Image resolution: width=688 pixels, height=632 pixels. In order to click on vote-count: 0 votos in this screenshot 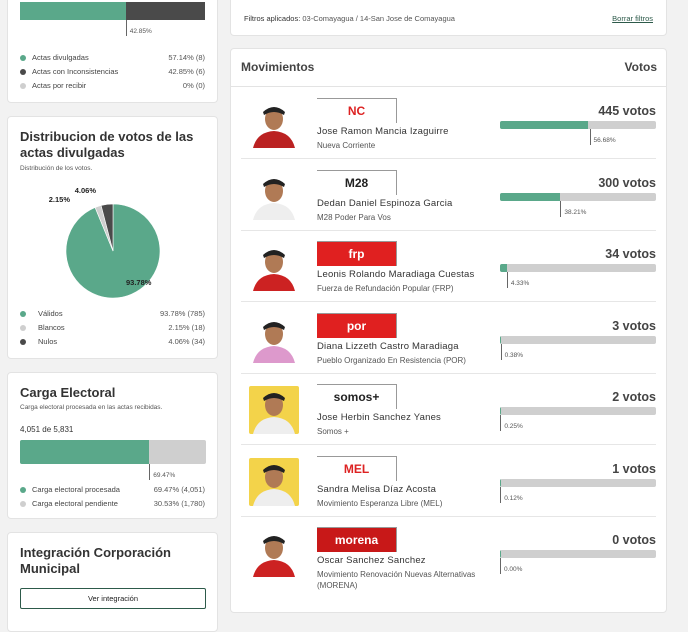, I will do `click(634, 540)`.